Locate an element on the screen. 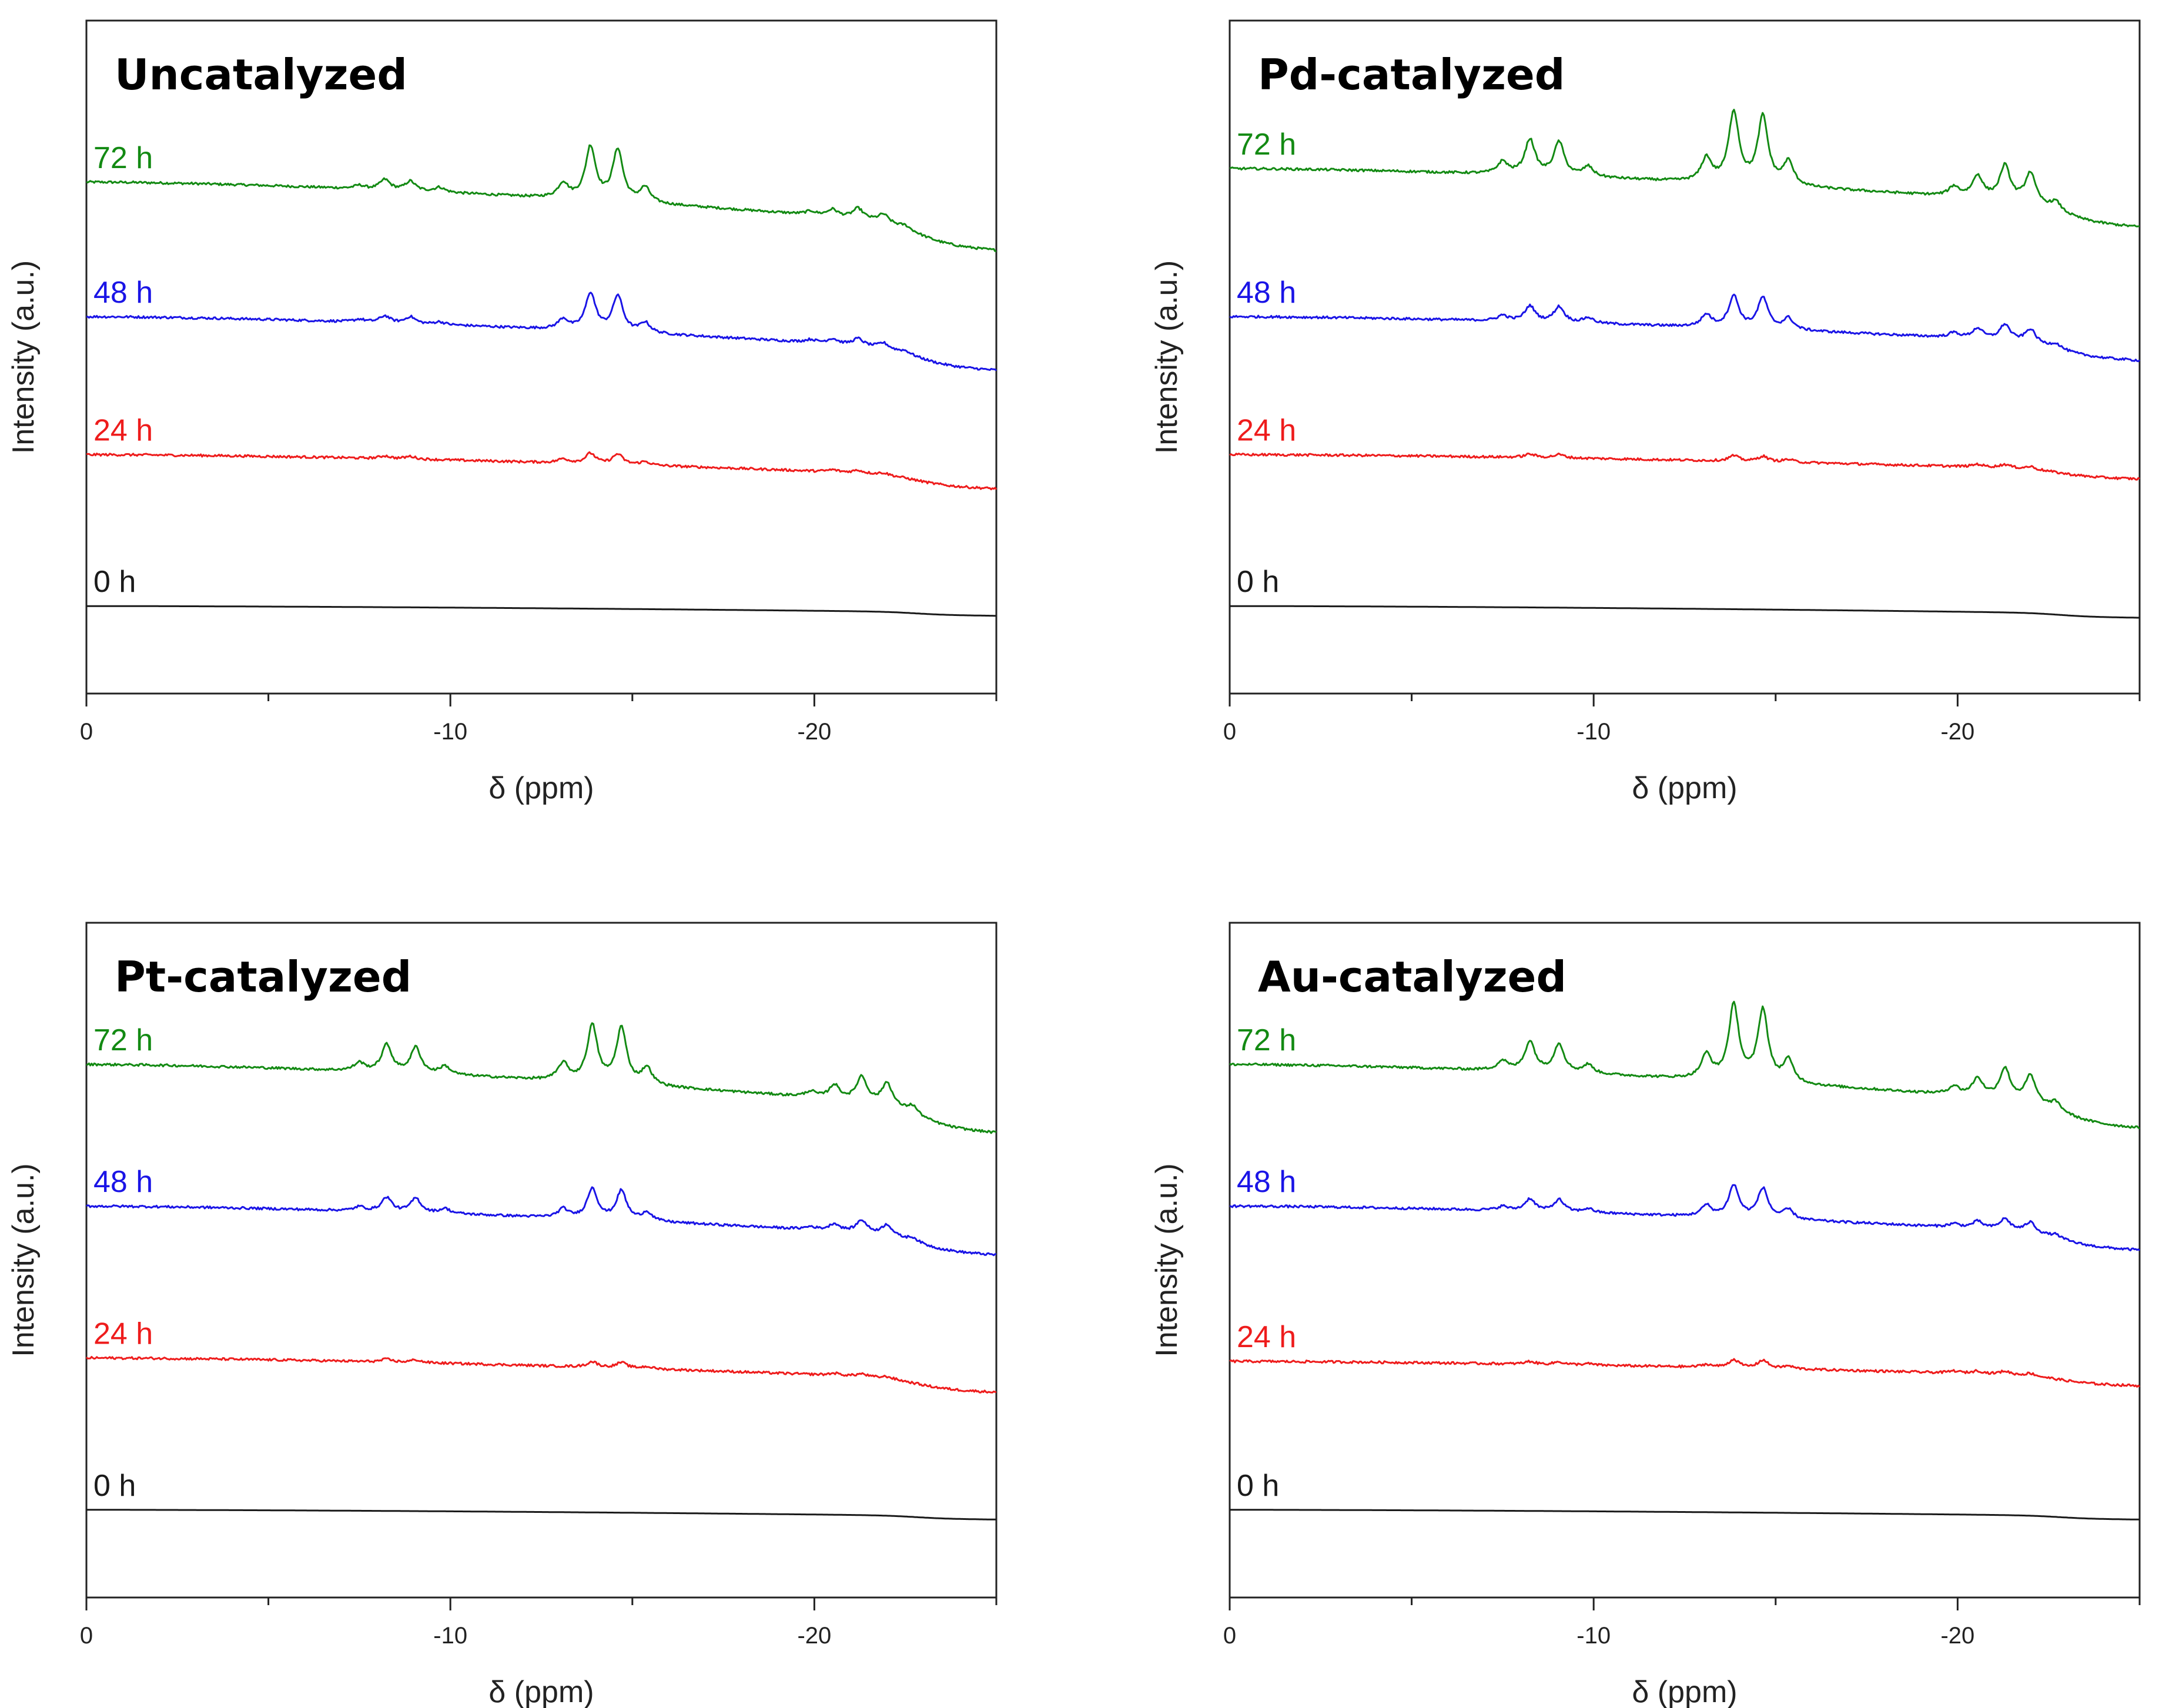  panel-title: Pd-catalyzed is located at coordinates (1411, 74).